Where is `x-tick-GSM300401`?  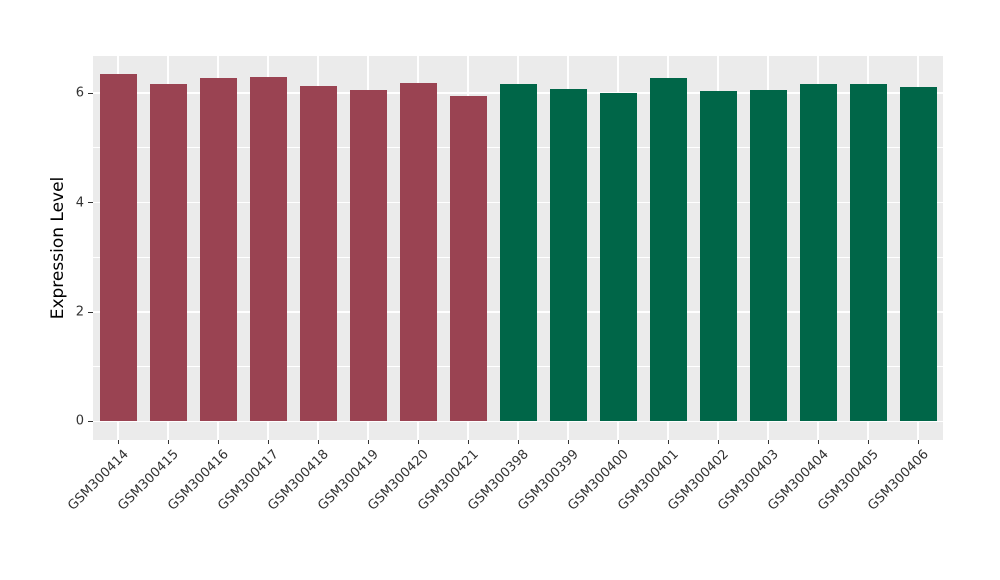 x-tick-GSM300401 is located at coordinates (668, 442).